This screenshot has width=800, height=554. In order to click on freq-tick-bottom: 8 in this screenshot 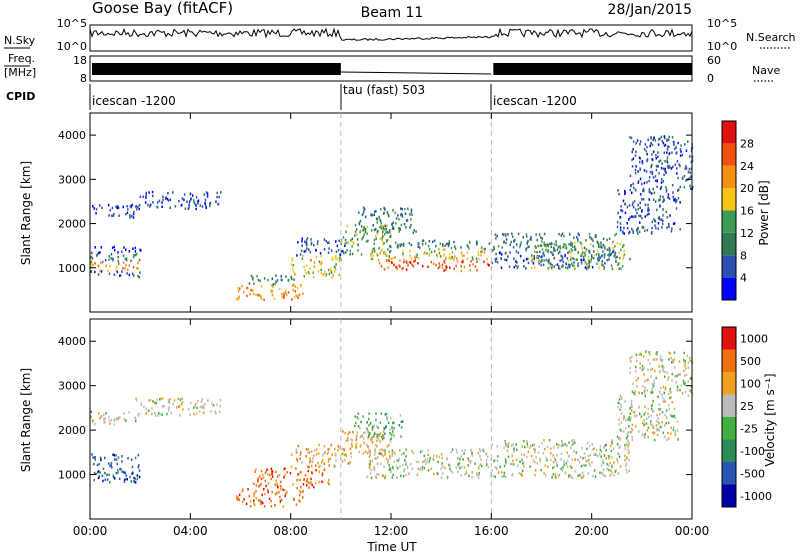, I will do `click(83, 78)`.